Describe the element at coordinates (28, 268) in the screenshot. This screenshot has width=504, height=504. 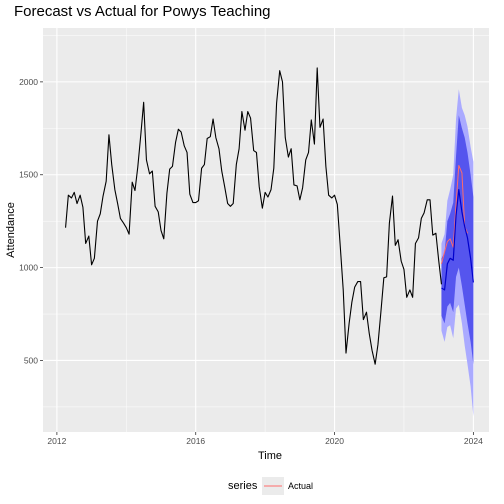
I see `y-tick-label: 1000` at that location.